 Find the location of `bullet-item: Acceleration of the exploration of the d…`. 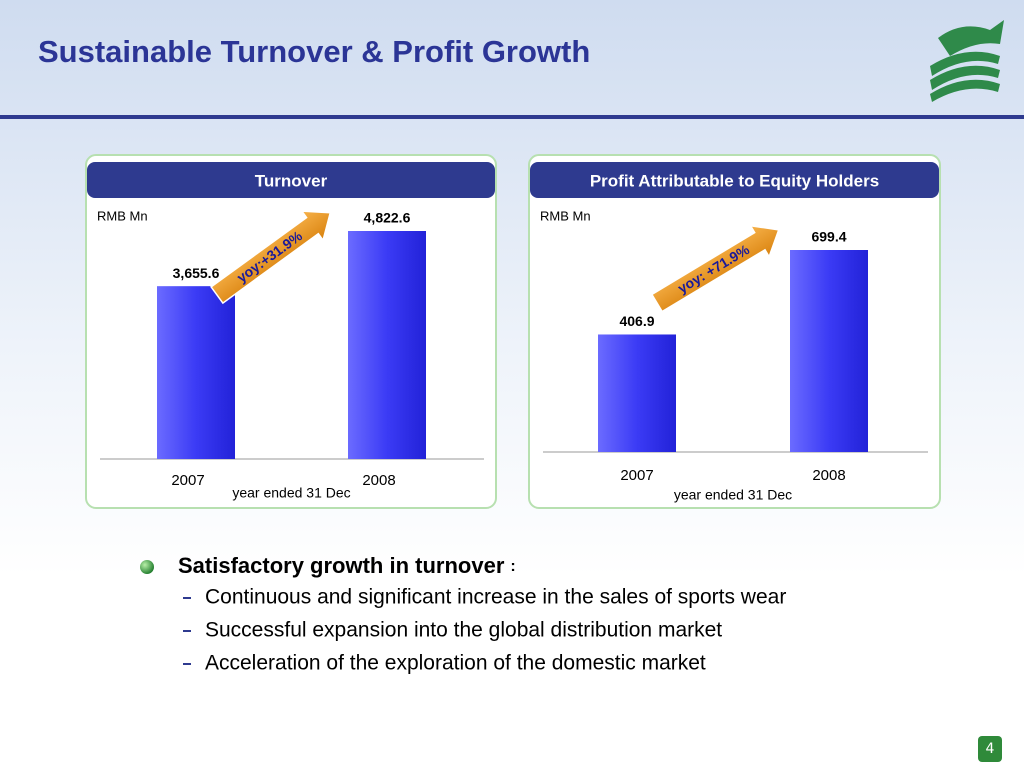

bullet-item: Acceleration of the exploration of the d… is located at coordinates (455, 663).